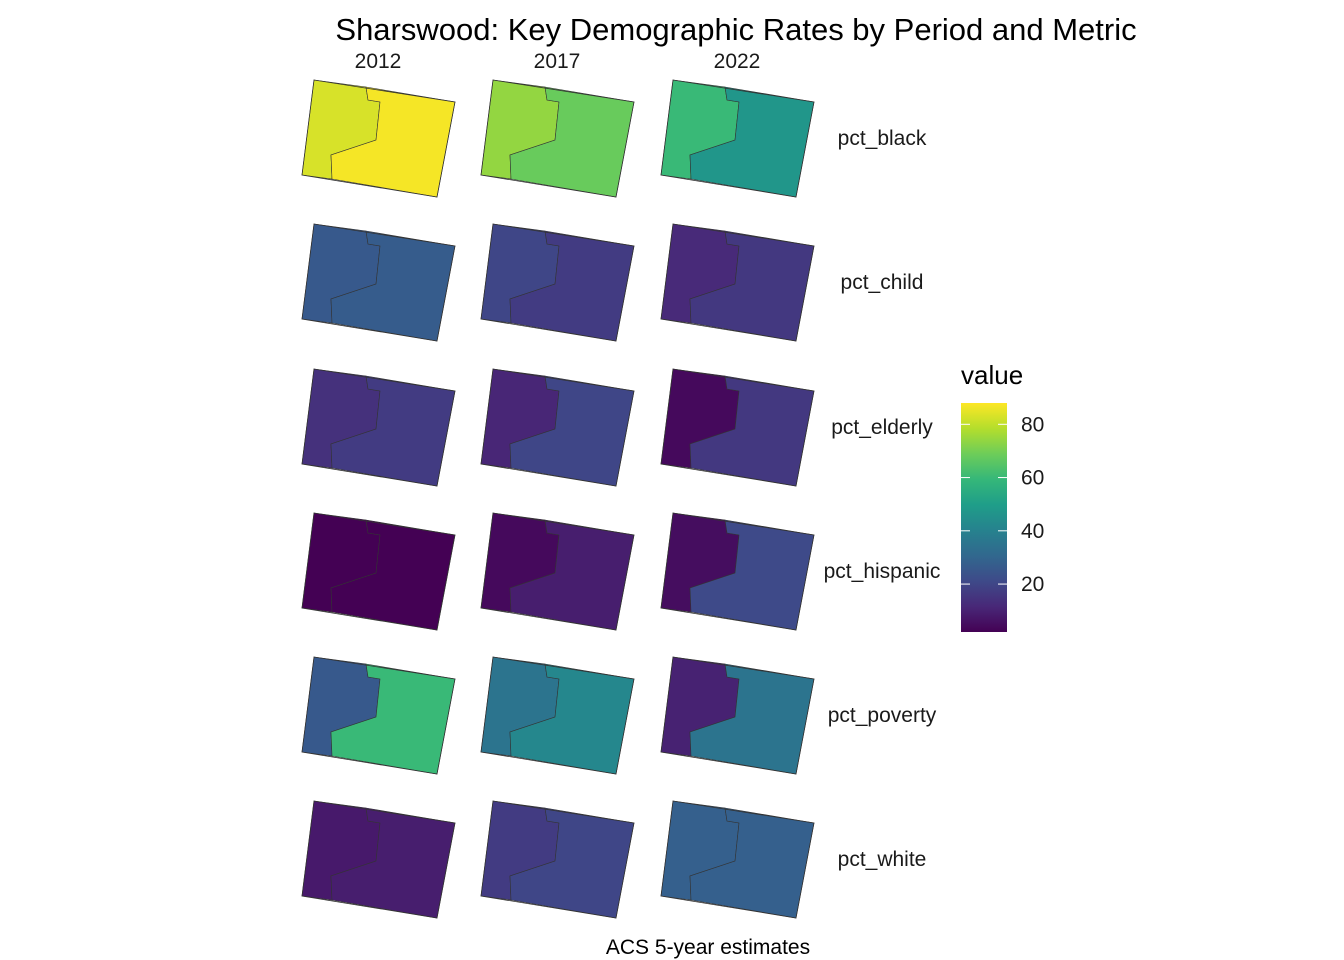  I want to click on column-strip-label: 2017, so click(557, 61).